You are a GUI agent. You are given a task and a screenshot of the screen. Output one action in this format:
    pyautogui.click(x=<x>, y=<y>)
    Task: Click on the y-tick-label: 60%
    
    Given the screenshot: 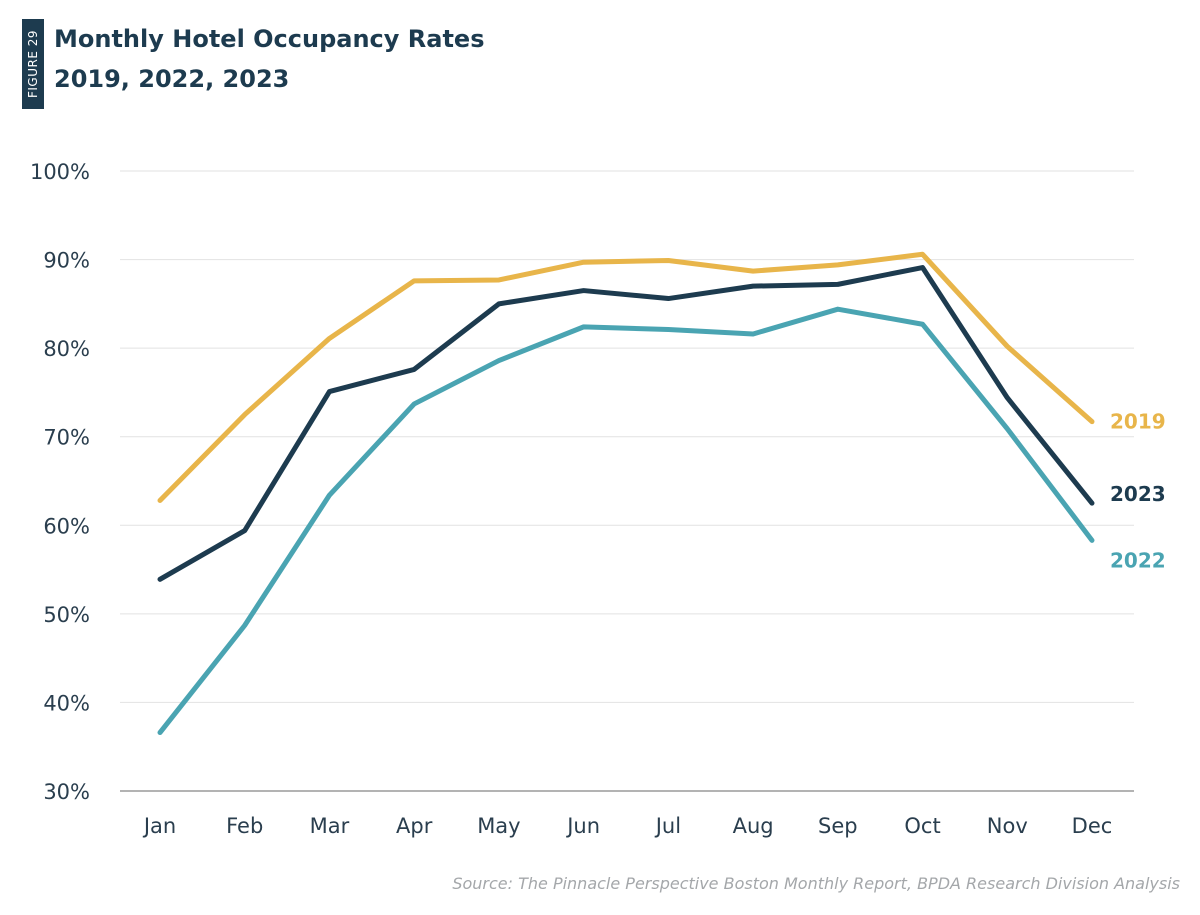 What is the action you would take?
    pyautogui.click(x=66, y=526)
    